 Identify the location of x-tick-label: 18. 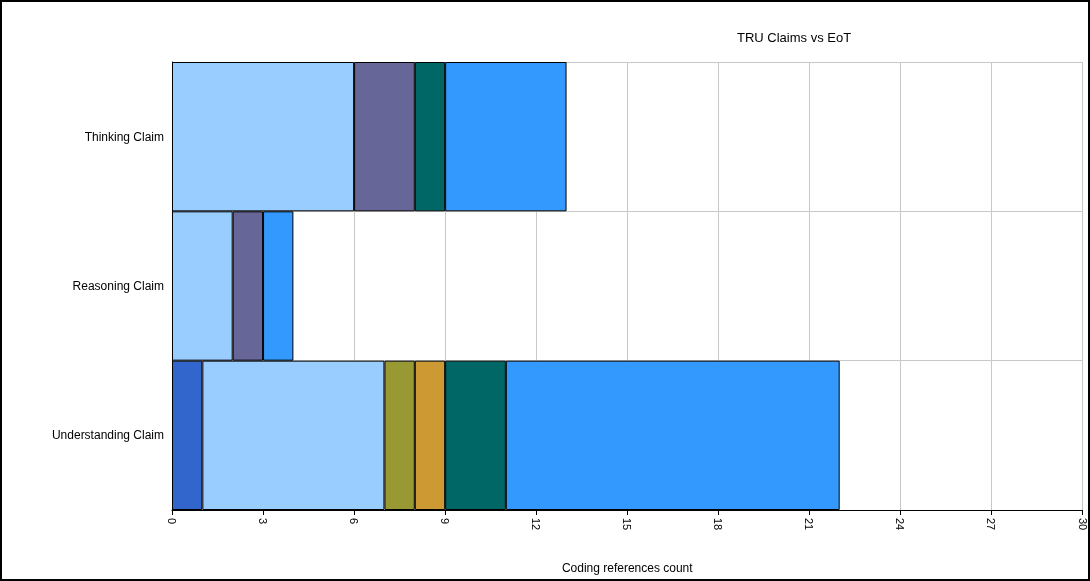
(718, 524).